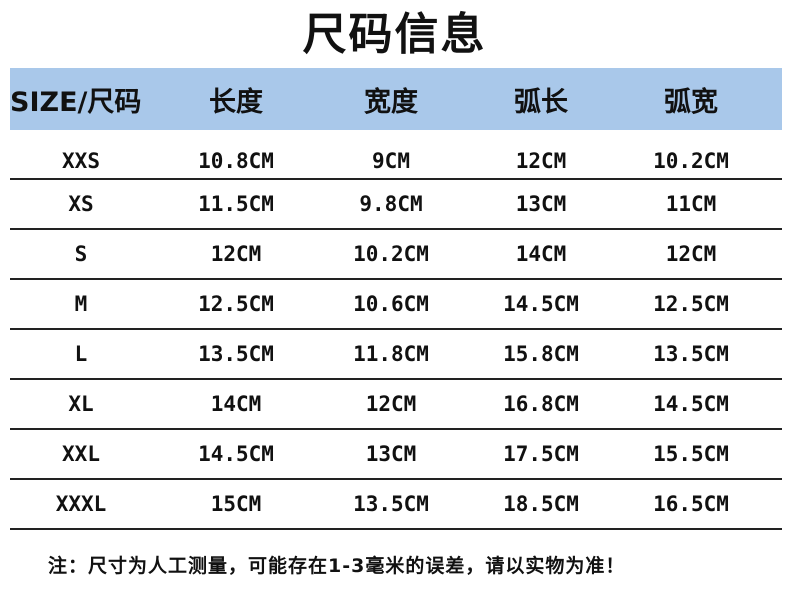  I want to click on cell-width: 13CM, so click(391, 454).